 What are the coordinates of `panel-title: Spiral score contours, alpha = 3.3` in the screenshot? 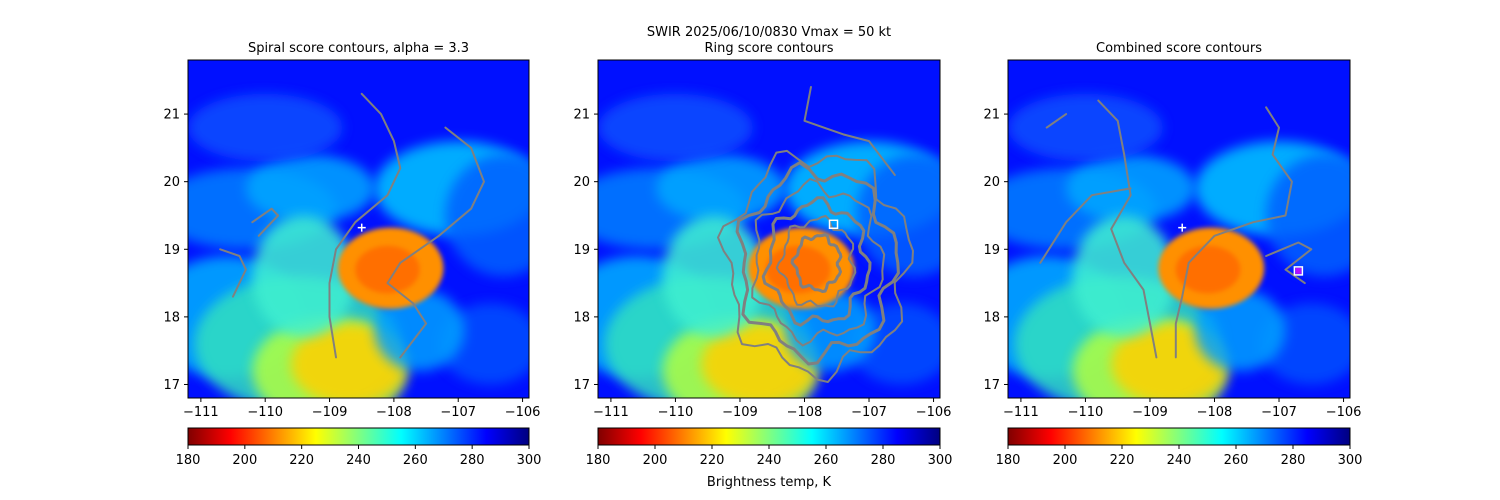 It's located at (358, 48).